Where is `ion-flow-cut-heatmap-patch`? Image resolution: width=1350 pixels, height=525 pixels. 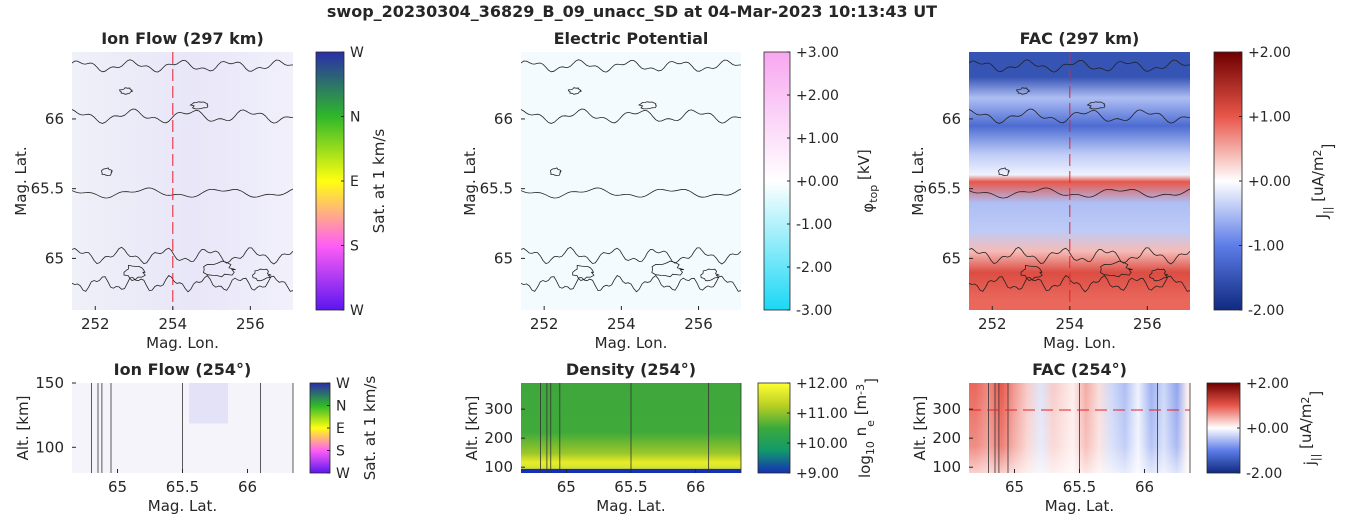 ion-flow-cut-heatmap-patch is located at coordinates (208, 403).